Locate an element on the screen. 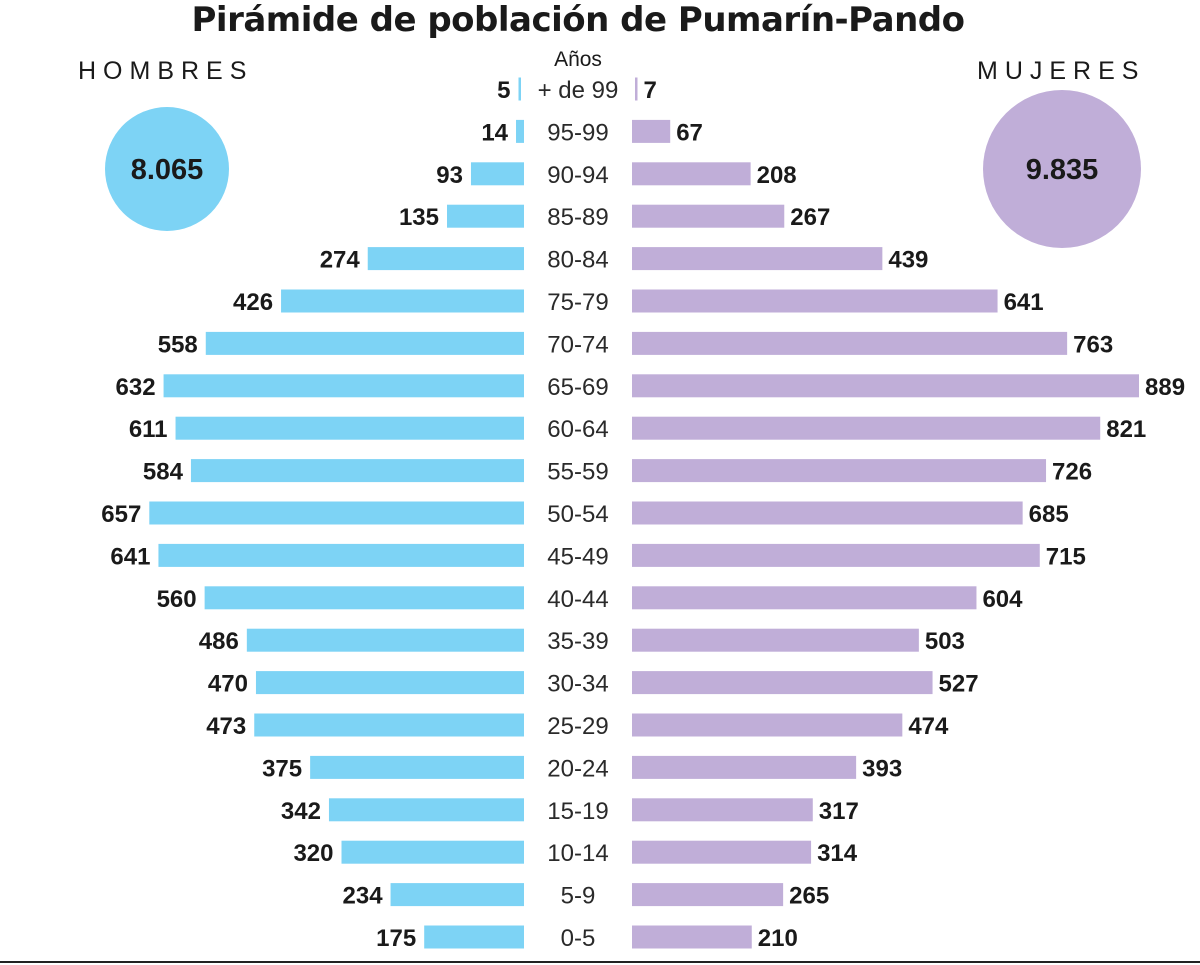 The width and height of the screenshot is (1200, 965). women-value-label: 726 is located at coordinates (1072, 472).